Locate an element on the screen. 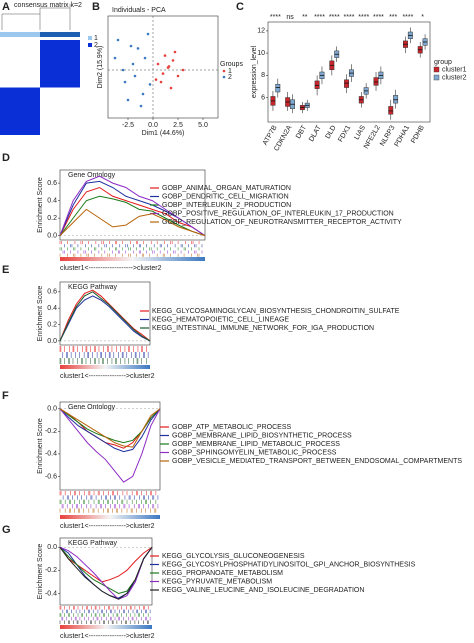 This screenshot has width=474, height=643. panel-label: G is located at coordinates (6, 530).